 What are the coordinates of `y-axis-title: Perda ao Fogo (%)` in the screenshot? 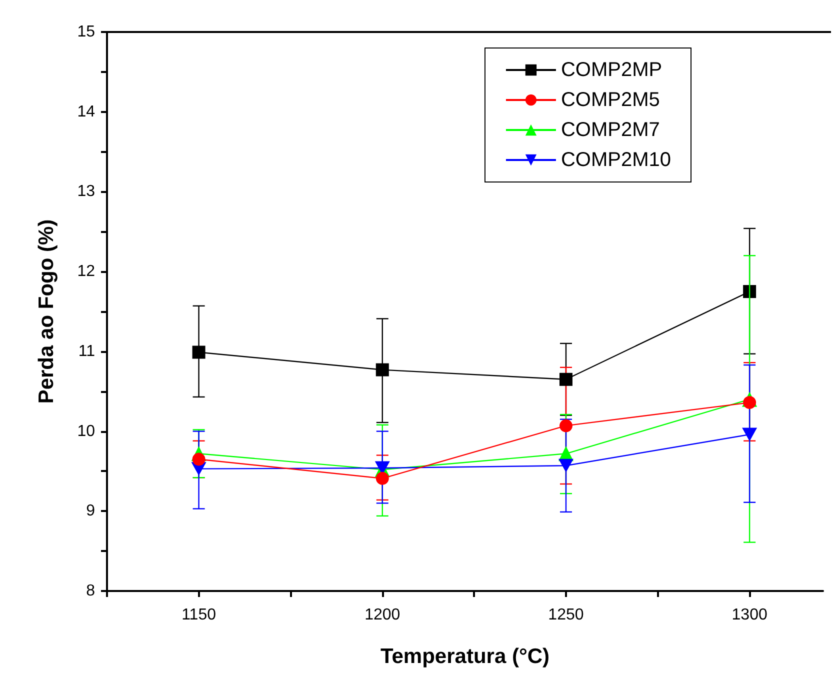 It's located at (46, 311).